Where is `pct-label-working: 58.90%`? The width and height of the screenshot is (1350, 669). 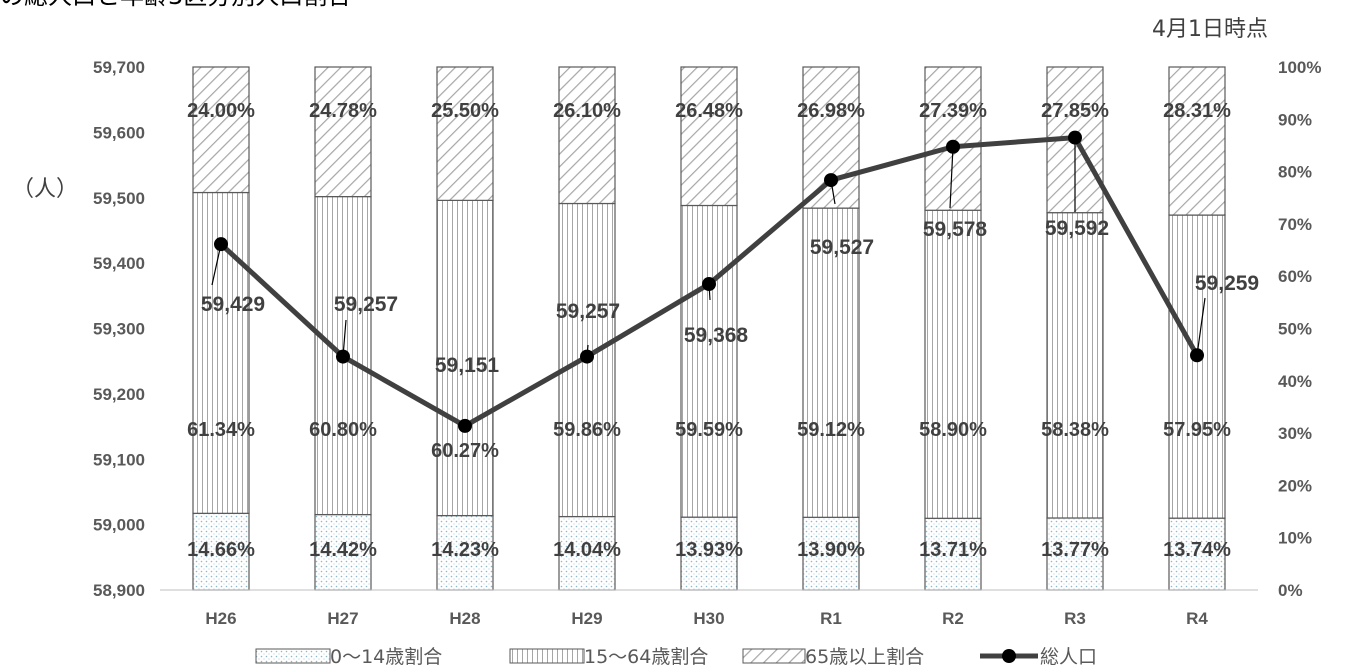 pct-label-working: 58.90% is located at coordinates (953, 430).